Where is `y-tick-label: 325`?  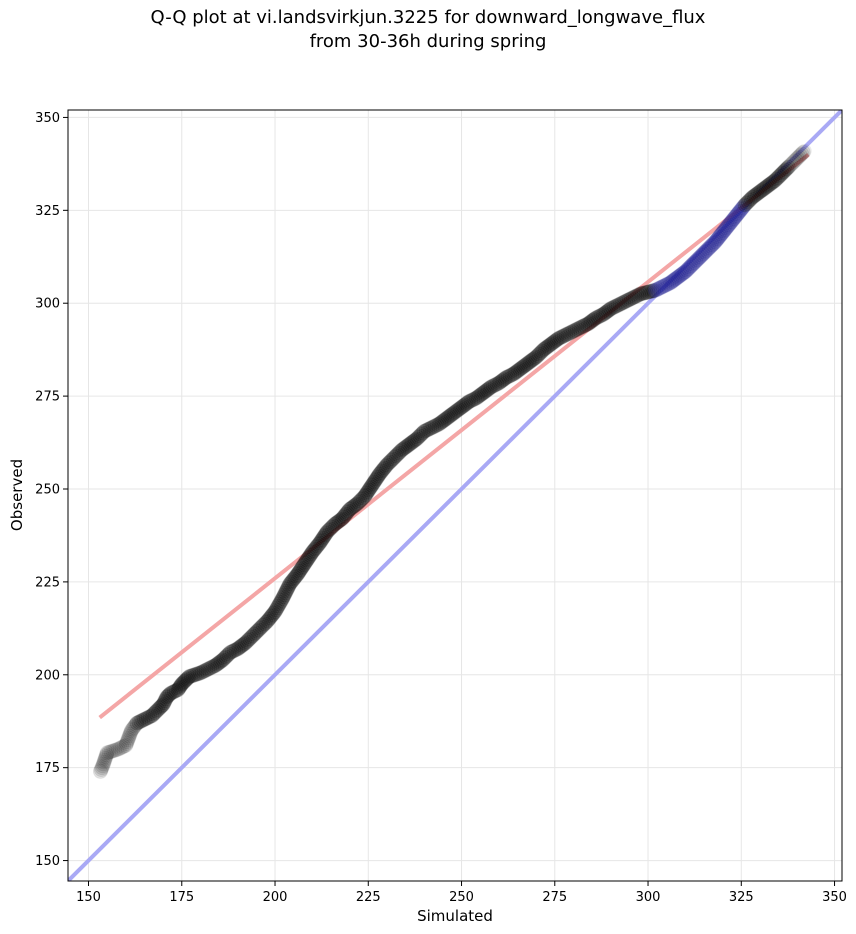 y-tick-label: 325 is located at coordinates (47, 211).